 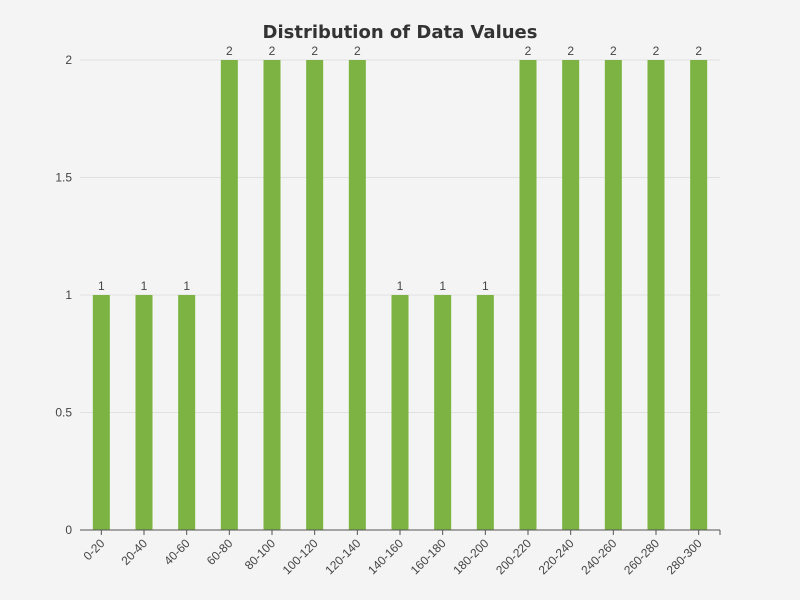 What do you see at coordinates (641, 556) in the screenshot?
I see `x-tick-label: 260-280` at bounding box center [641, 556].